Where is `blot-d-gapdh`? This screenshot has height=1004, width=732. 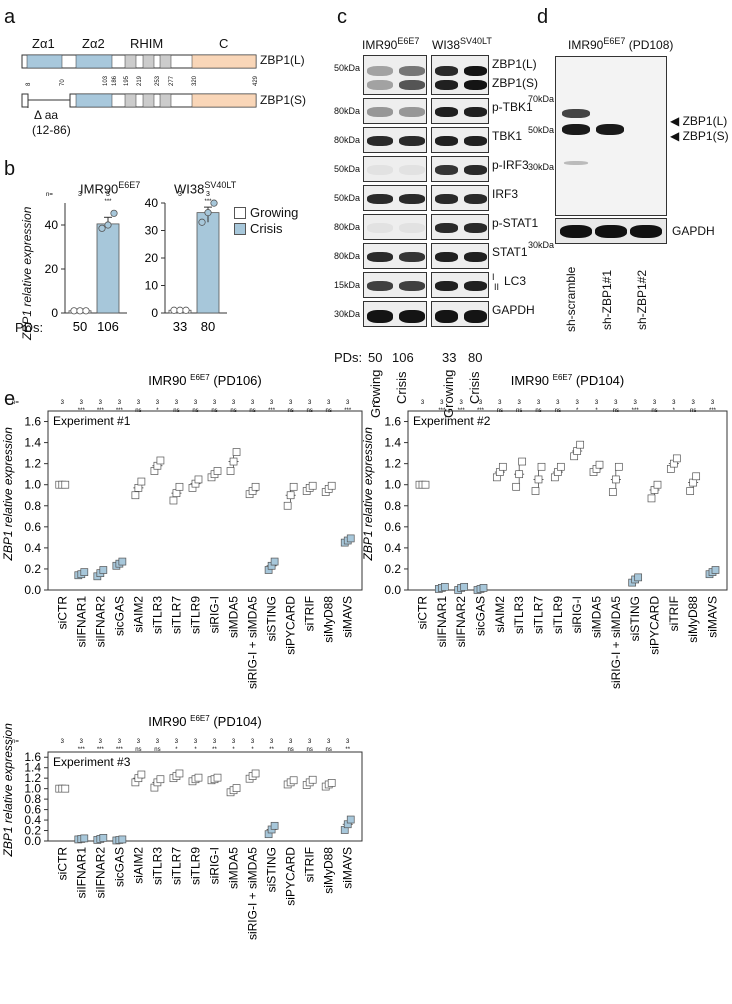
blot-d-gapdh is located at coordinates (611, 231).